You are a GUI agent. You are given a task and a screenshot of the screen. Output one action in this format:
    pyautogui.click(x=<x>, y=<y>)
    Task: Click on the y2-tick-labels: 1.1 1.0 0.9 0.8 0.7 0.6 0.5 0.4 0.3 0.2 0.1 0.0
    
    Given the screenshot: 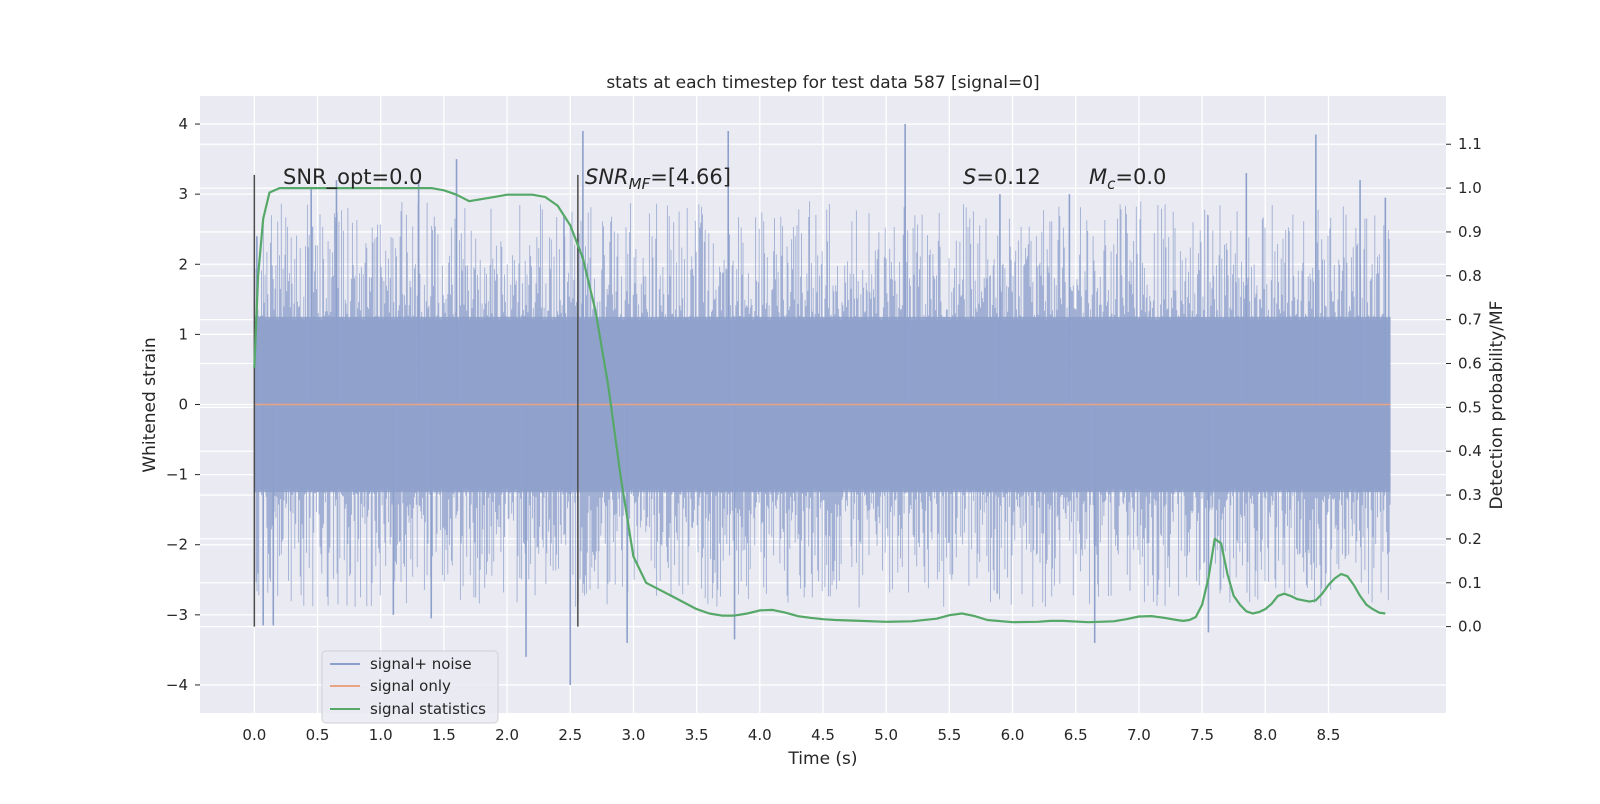 What is the action you would take?
    pyautogui.click(x=1470, y=385)
    